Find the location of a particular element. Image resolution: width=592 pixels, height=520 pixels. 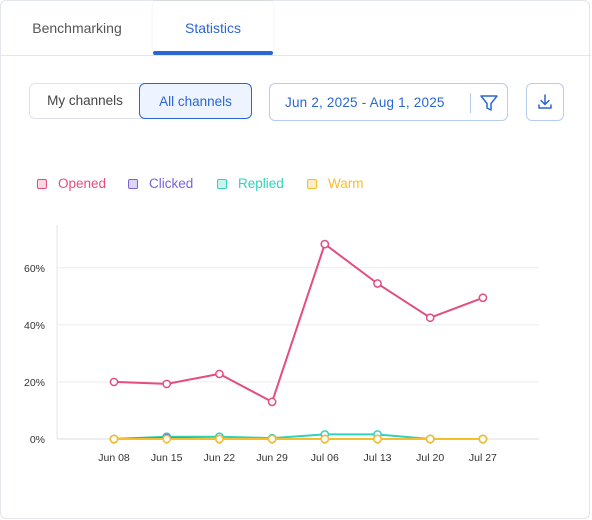

legend-label-warm: Warm is located at coordinates (346, 183).